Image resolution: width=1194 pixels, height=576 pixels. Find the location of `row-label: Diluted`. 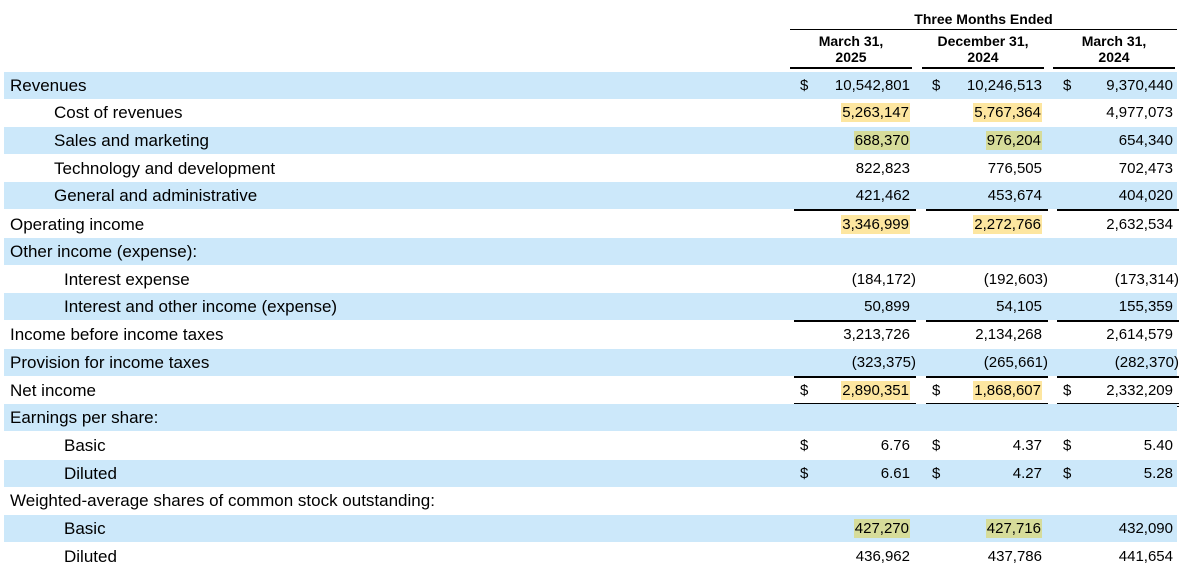

row-label: Diluted is located at coordinates (90, 473).